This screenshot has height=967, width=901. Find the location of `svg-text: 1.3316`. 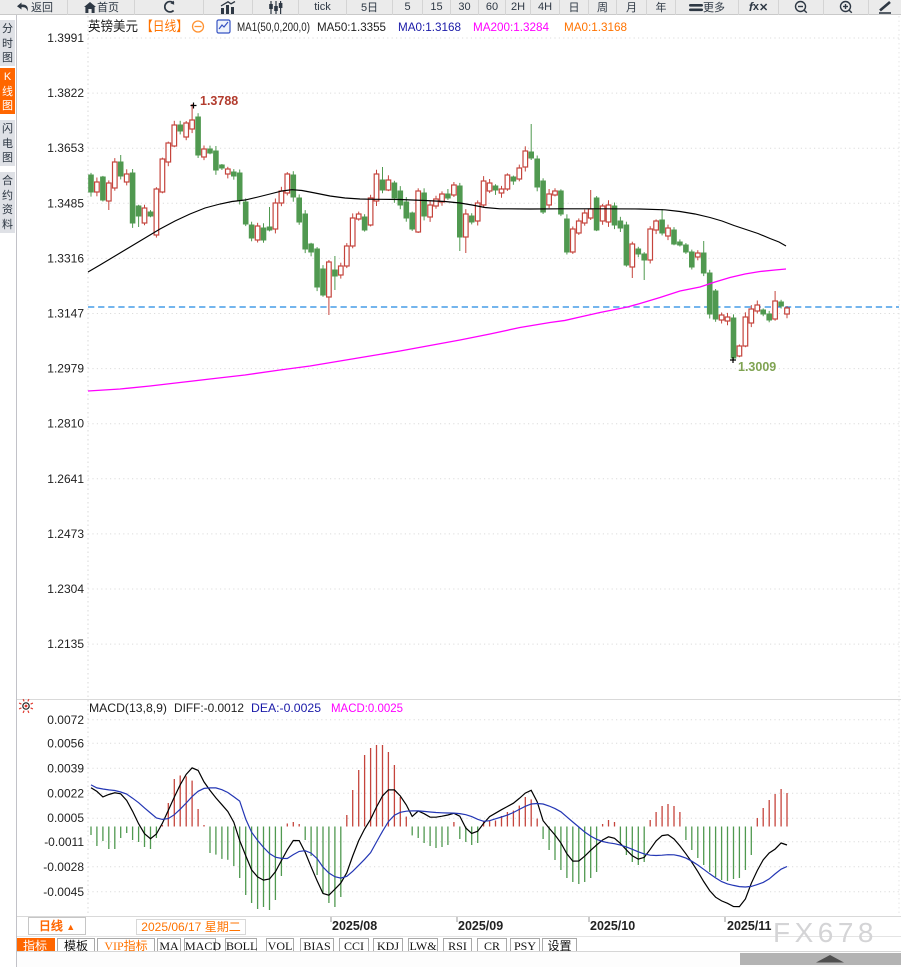

svg-text: 1.3316 is located at coordinates (65, 258).